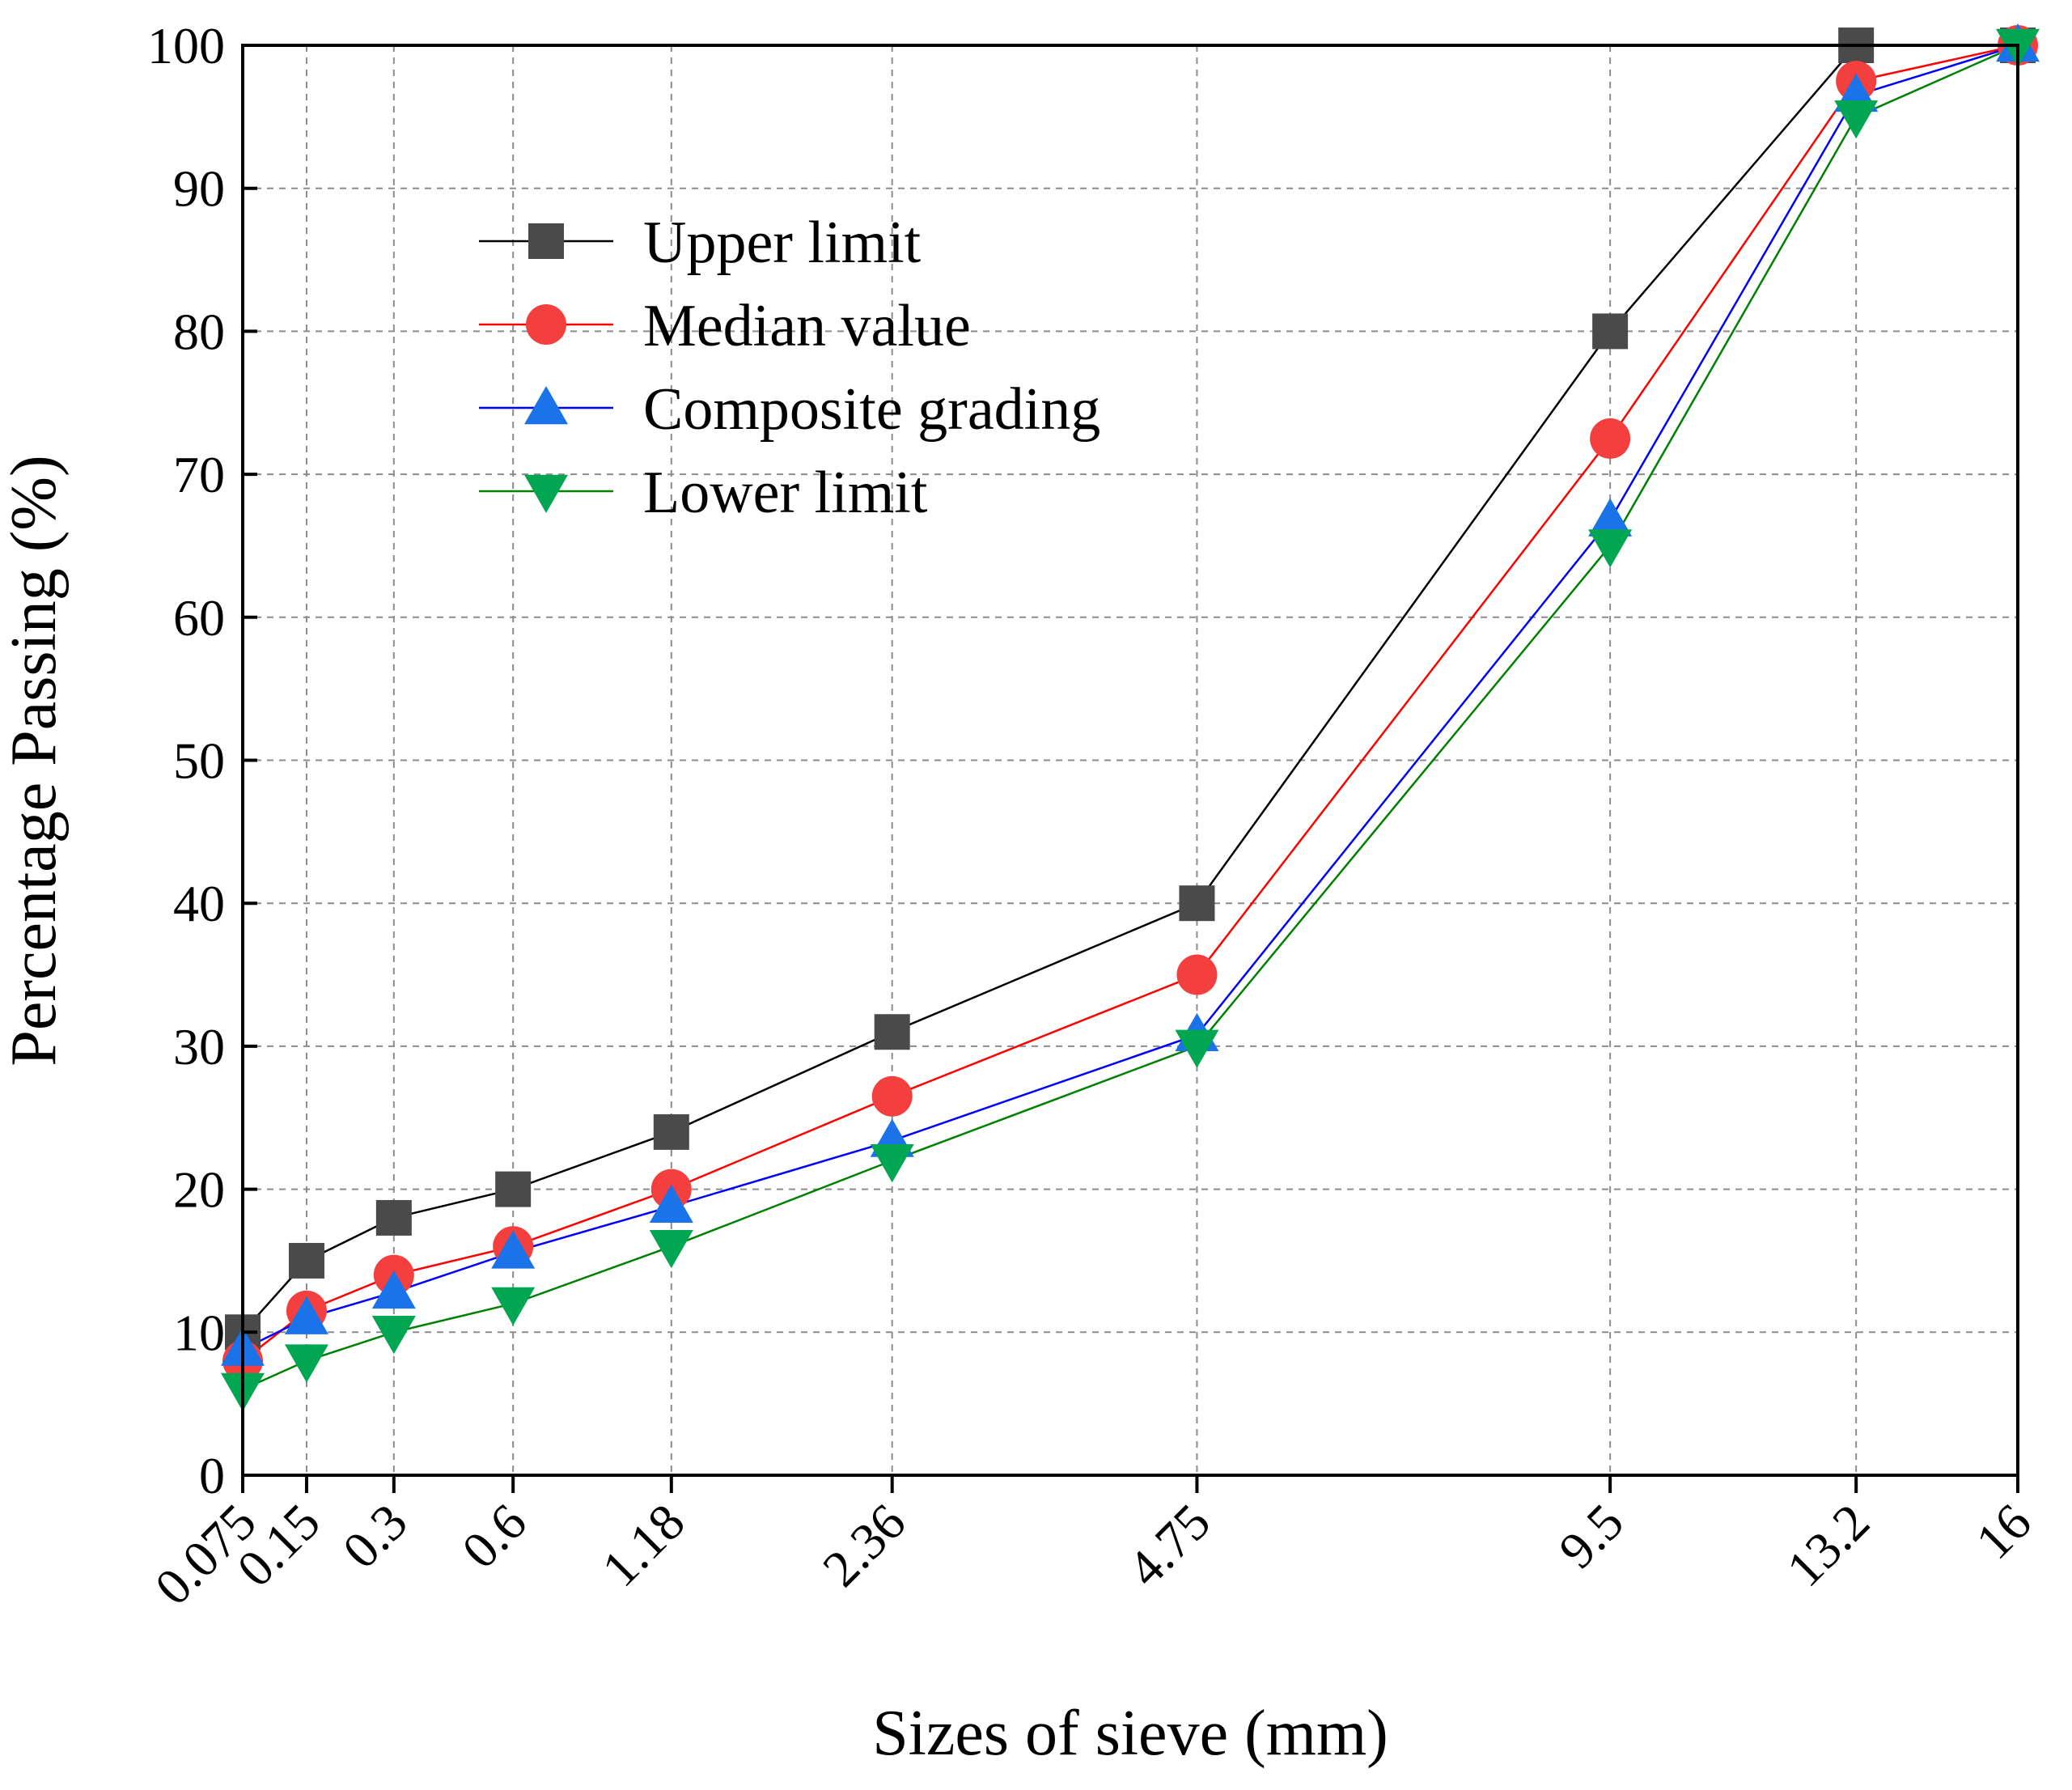  Describe the element at coordinates (643, 1545) in the screenshot. I see `x-tick-label: 1.18` at that location.